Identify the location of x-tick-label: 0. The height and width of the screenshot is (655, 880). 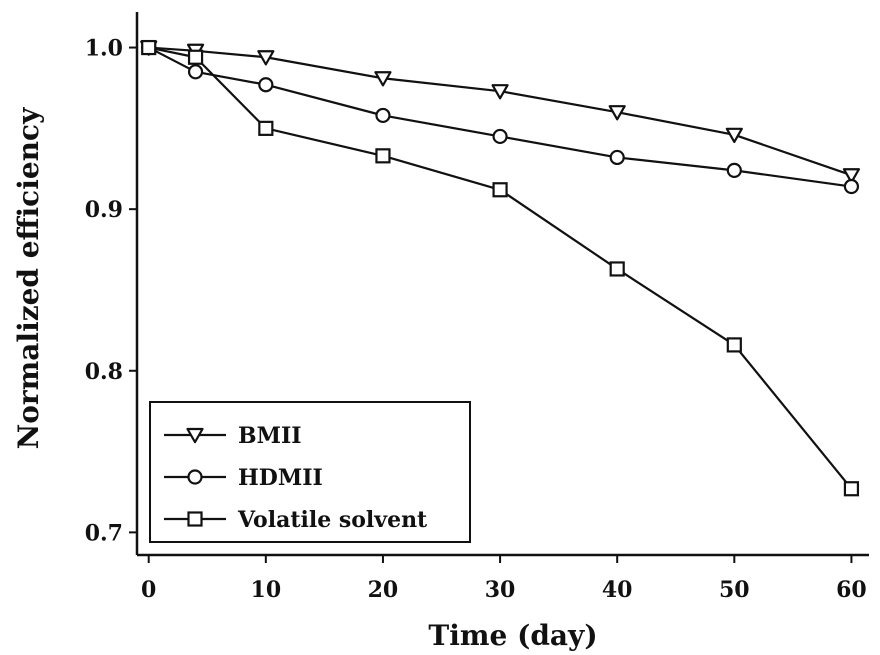
(148, 590).